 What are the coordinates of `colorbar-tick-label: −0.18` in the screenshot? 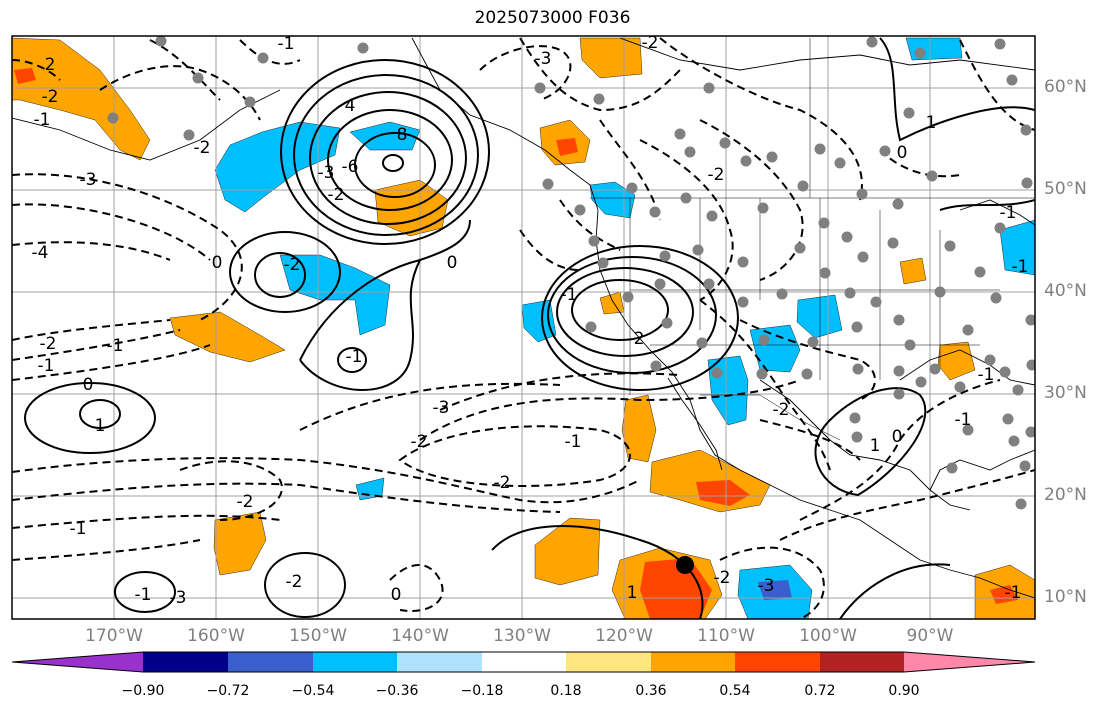 It's located at (482, 691).